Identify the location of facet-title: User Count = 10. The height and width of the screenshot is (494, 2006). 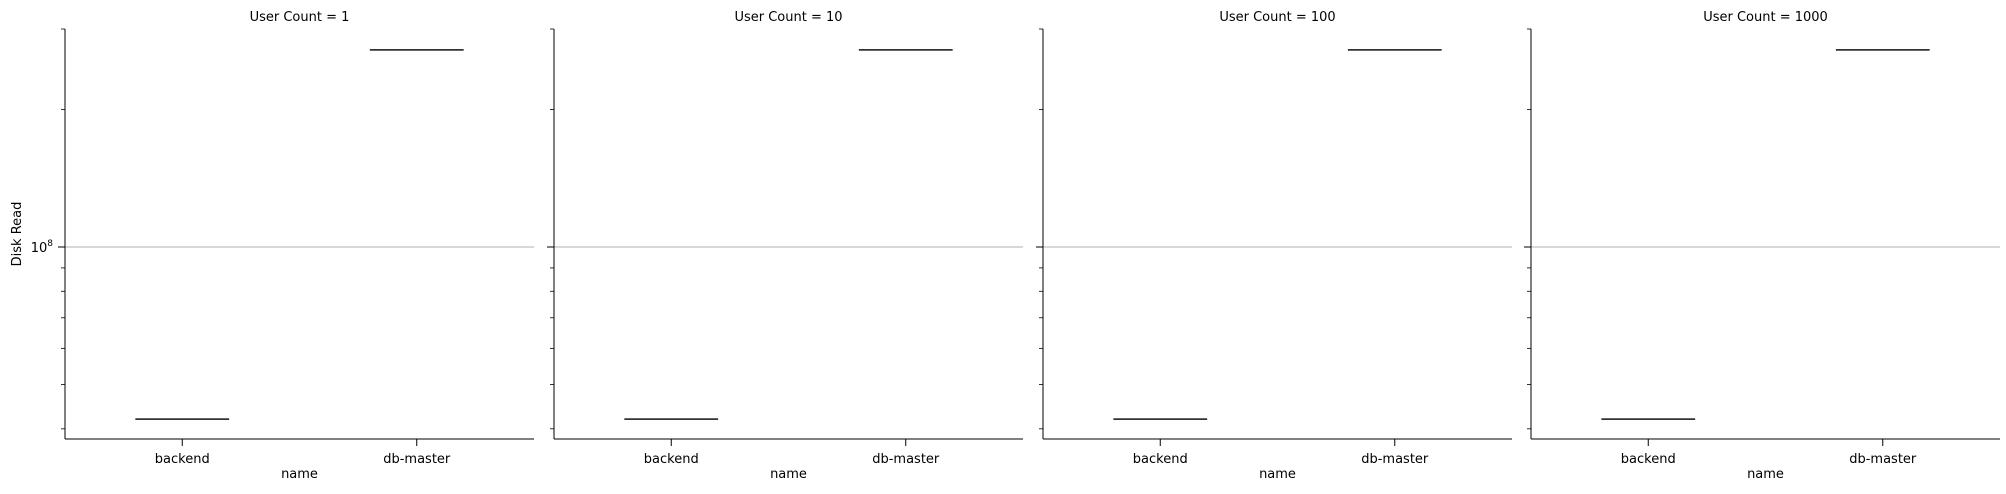
(788, 17).